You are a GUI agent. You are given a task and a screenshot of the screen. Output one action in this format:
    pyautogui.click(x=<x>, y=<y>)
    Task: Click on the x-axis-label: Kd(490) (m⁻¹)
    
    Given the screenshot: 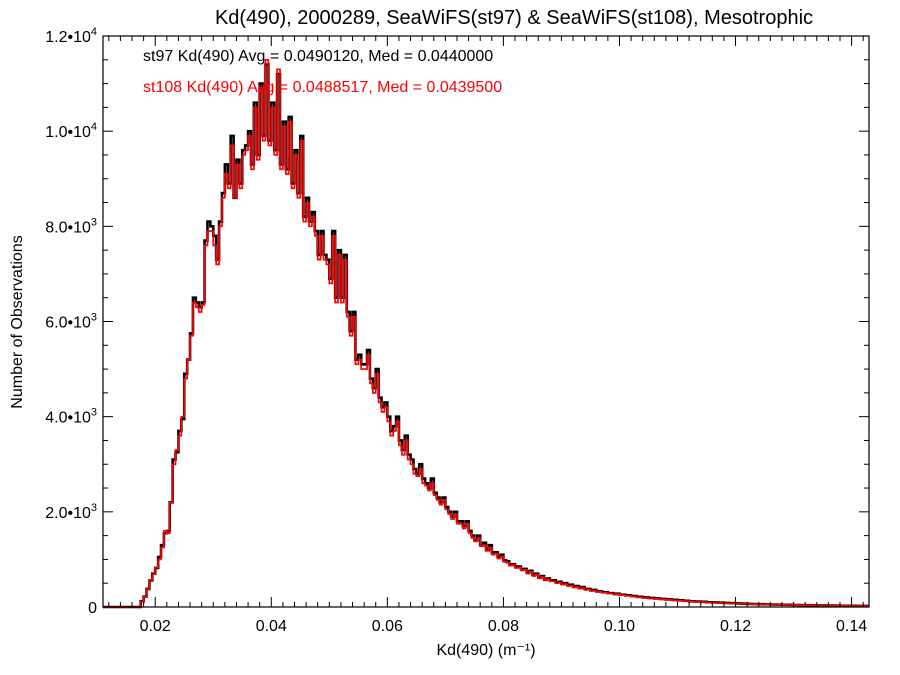 What is the action you would take?
    pyautogui.click(x=485, y=650)
    